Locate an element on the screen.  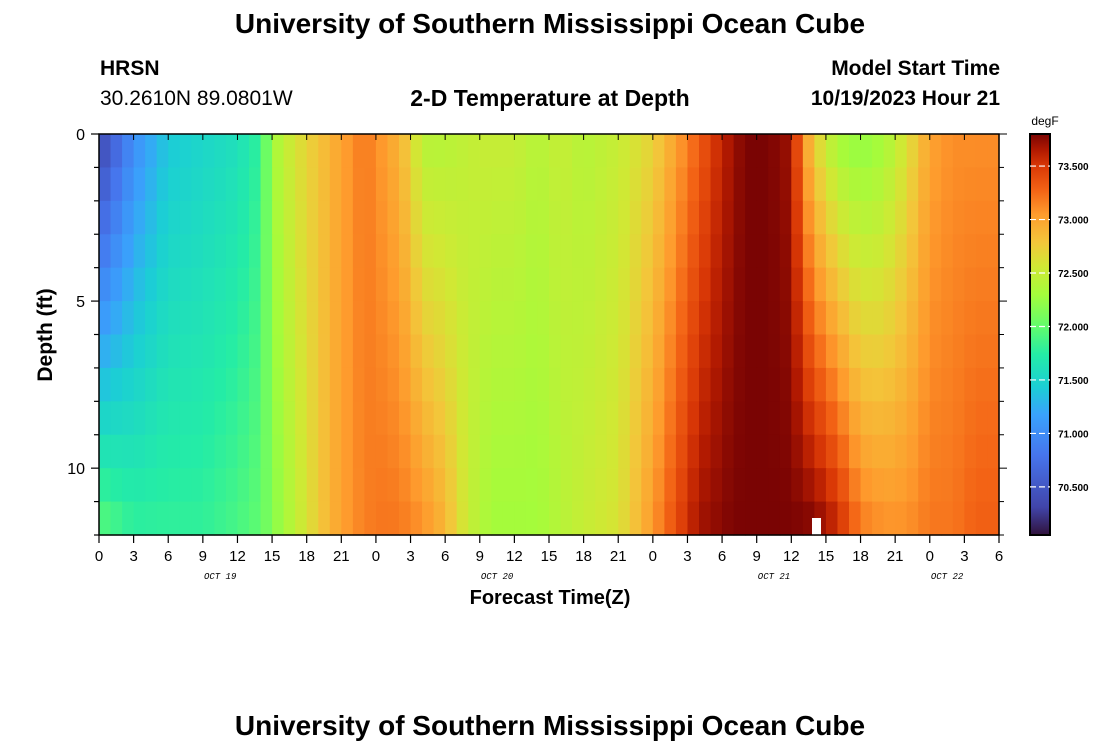
colorbar-tick-label: 71.500 is located at coordinates (1073, 381).